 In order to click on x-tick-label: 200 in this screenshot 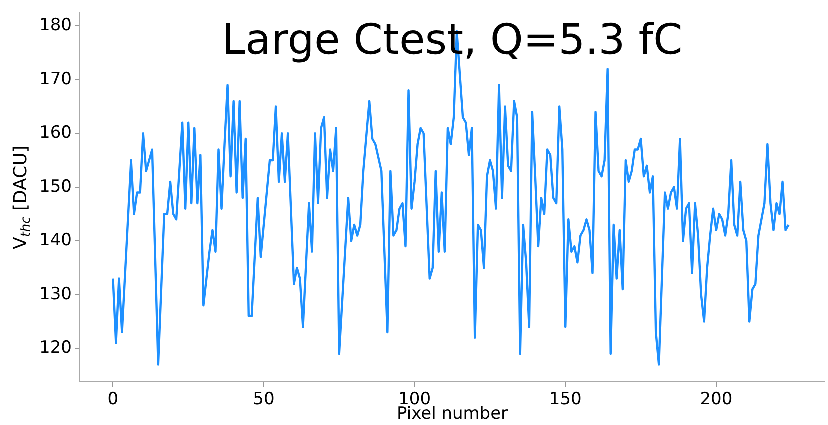, I will do `click(716, 400)`.